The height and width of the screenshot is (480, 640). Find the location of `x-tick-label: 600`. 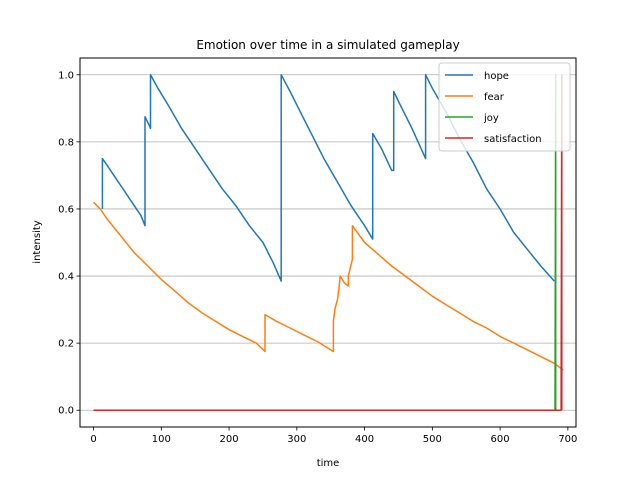

x-tick-label: 600 is located at coordinates (500, 439).